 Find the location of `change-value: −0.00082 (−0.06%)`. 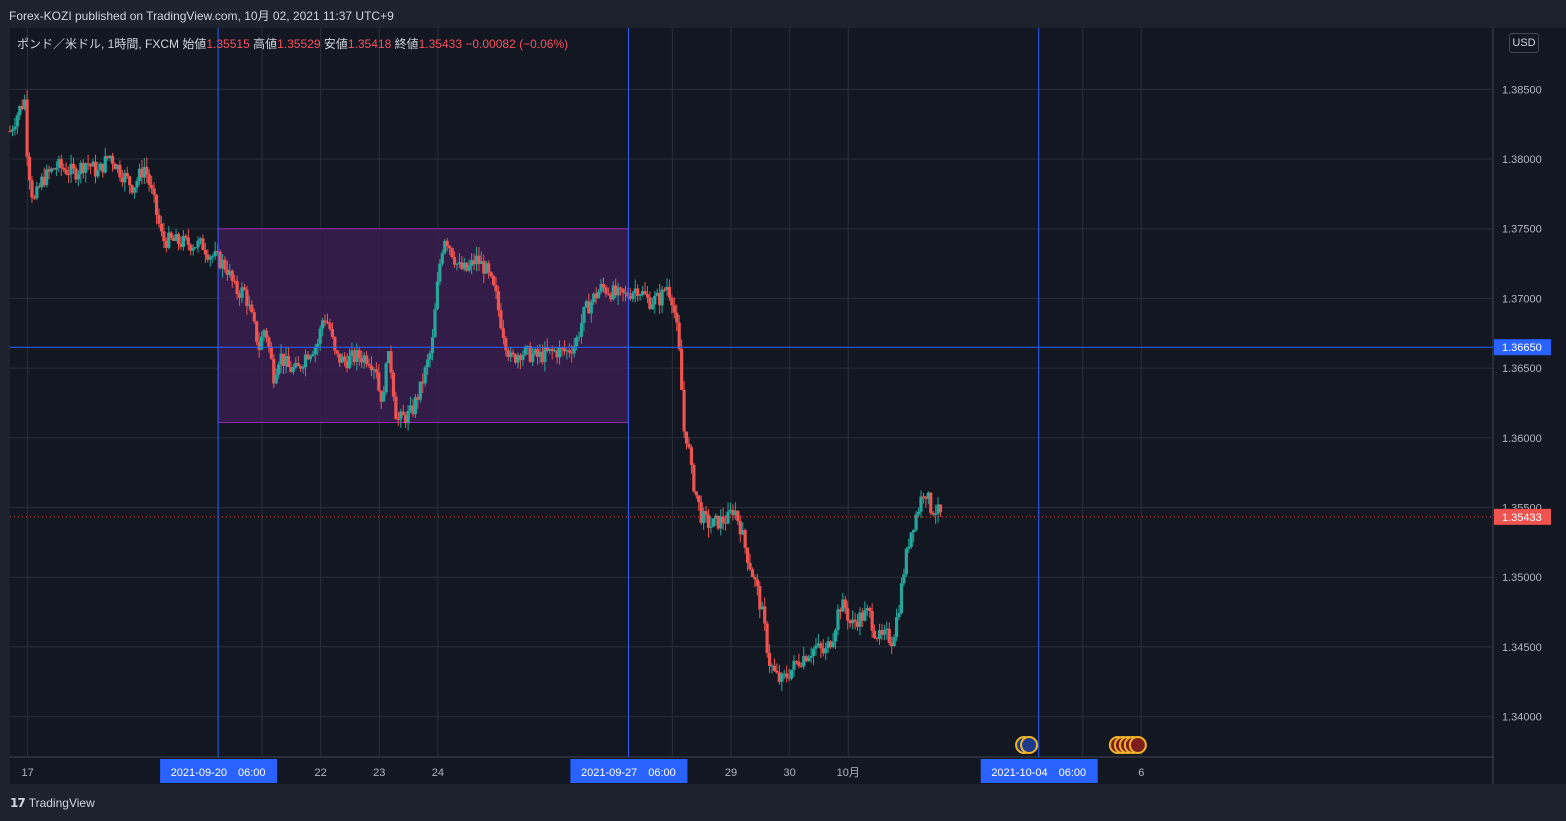

change-value: −0.00082 (−0.06%) is located at coordinates (517, 44).